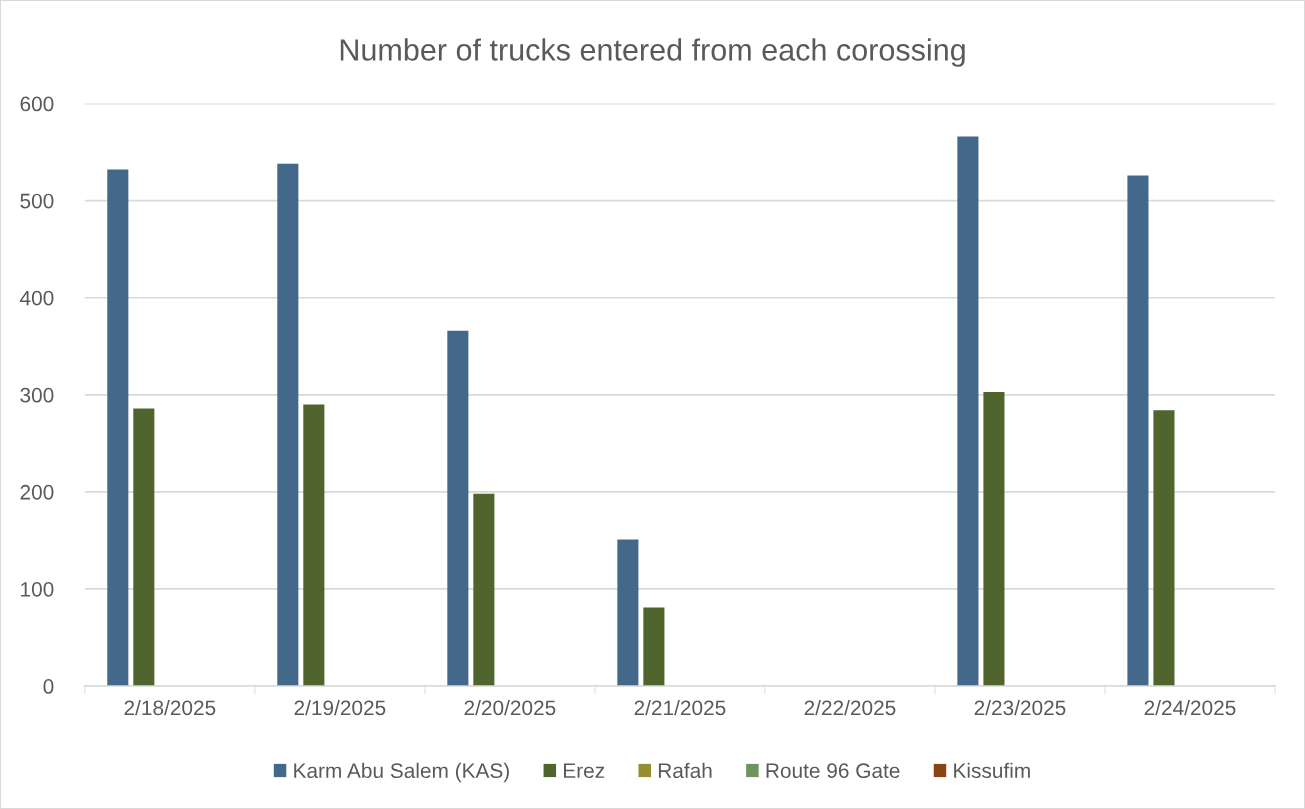 The image size is (1305, 809). Describe the element at coordinates (584, 771) in the screenshot. I see `legend-label: Erez` at that location.